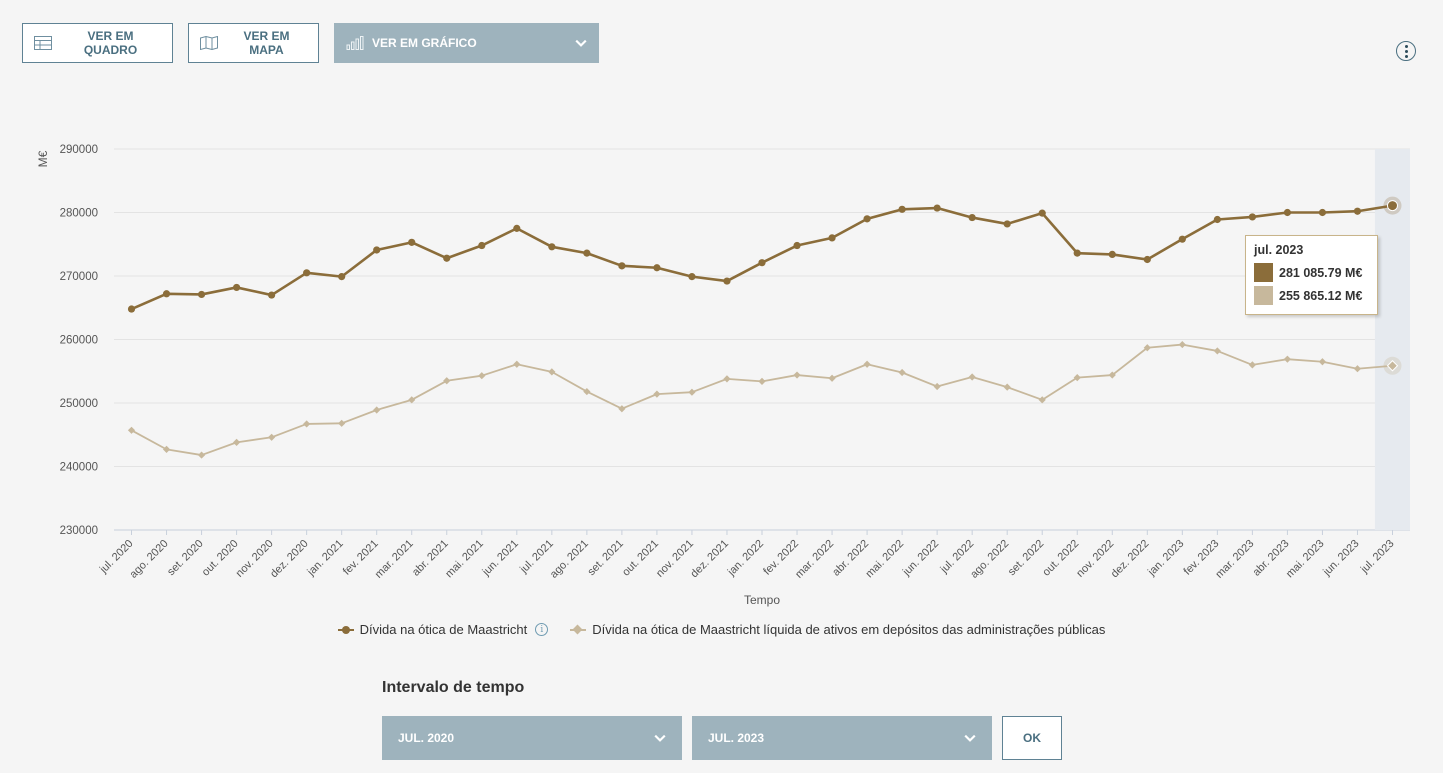 The width and height of the screenshot is (1443, 773). Describe the element at coordinates (43, 43) in the screenshot. I see `table-icon` at that location.